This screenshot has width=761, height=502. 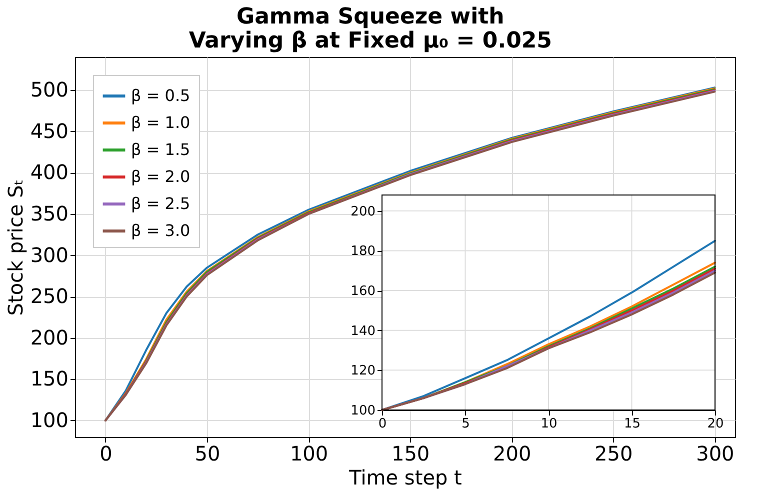 What do you see at coordinates (632, 424) in the screenshot?
I see `x-tick-label: 15` at bounding box center [632, 424].